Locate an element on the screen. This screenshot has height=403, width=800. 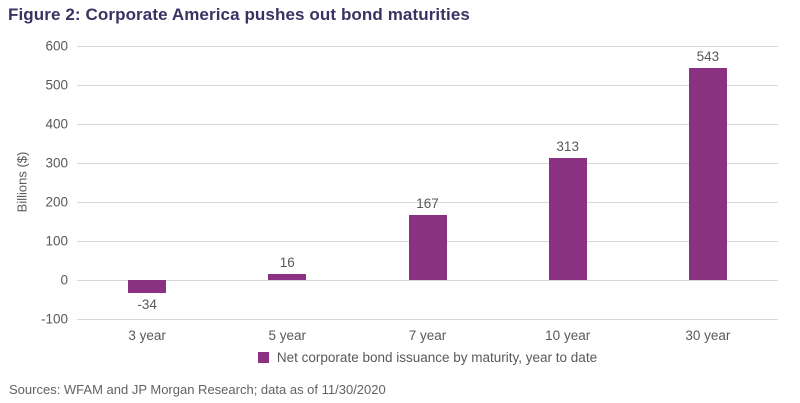
x-tick-5-year: 5 year is located at coordinates (287, 335).